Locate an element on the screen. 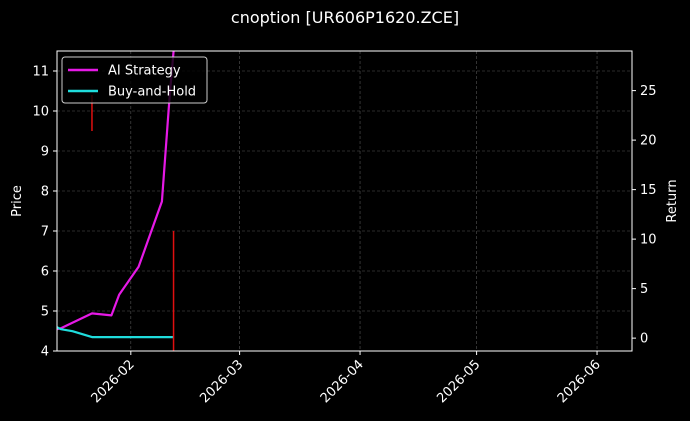 This screenshot has height=421, width=690. x-tick-label: 2026-03 is located at coordinates (221, 381).